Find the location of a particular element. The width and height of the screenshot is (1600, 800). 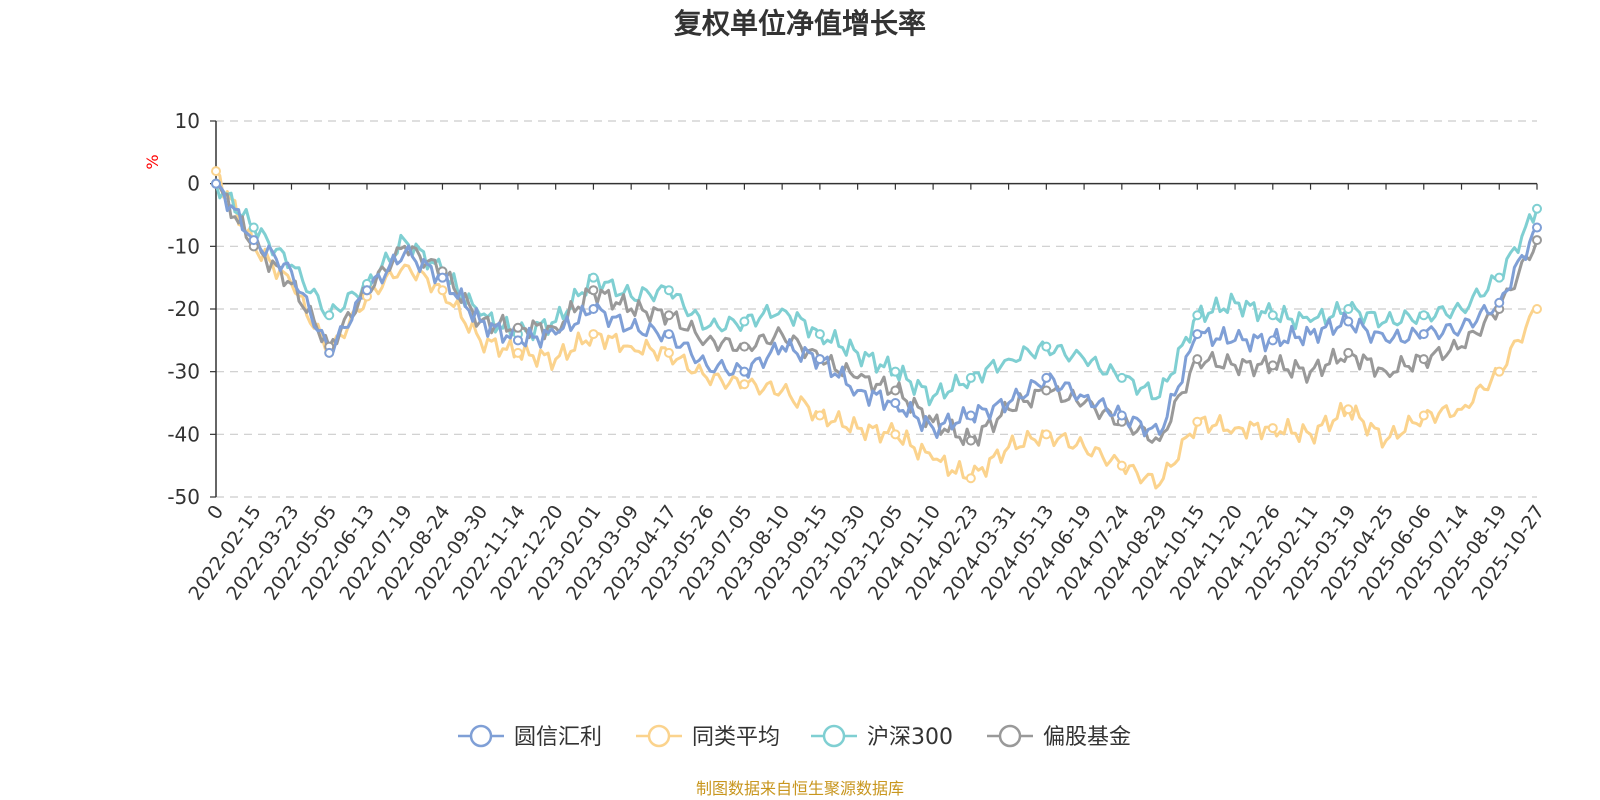

y-axis: 10 0 -10 -20 -30 -40 -50 is located at coordinates (192, 309).